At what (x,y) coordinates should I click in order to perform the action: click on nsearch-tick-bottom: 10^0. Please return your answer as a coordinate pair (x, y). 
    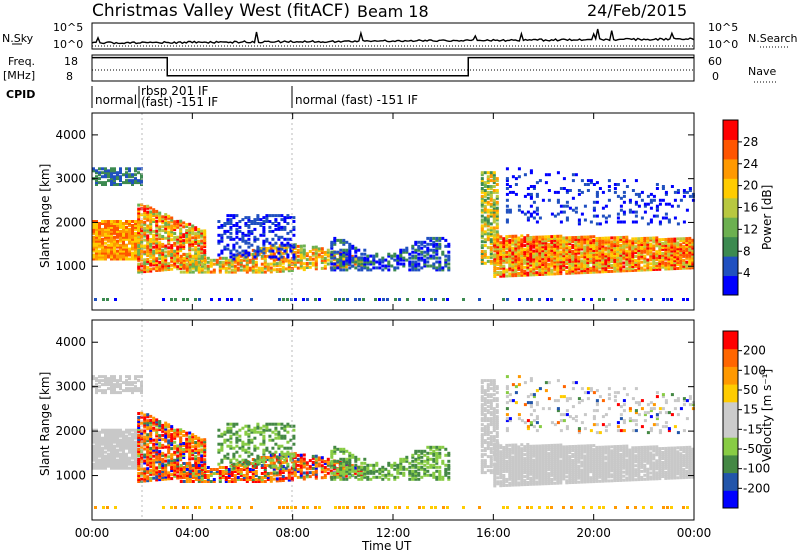
    Looking at the image, I should click on (723, 44).